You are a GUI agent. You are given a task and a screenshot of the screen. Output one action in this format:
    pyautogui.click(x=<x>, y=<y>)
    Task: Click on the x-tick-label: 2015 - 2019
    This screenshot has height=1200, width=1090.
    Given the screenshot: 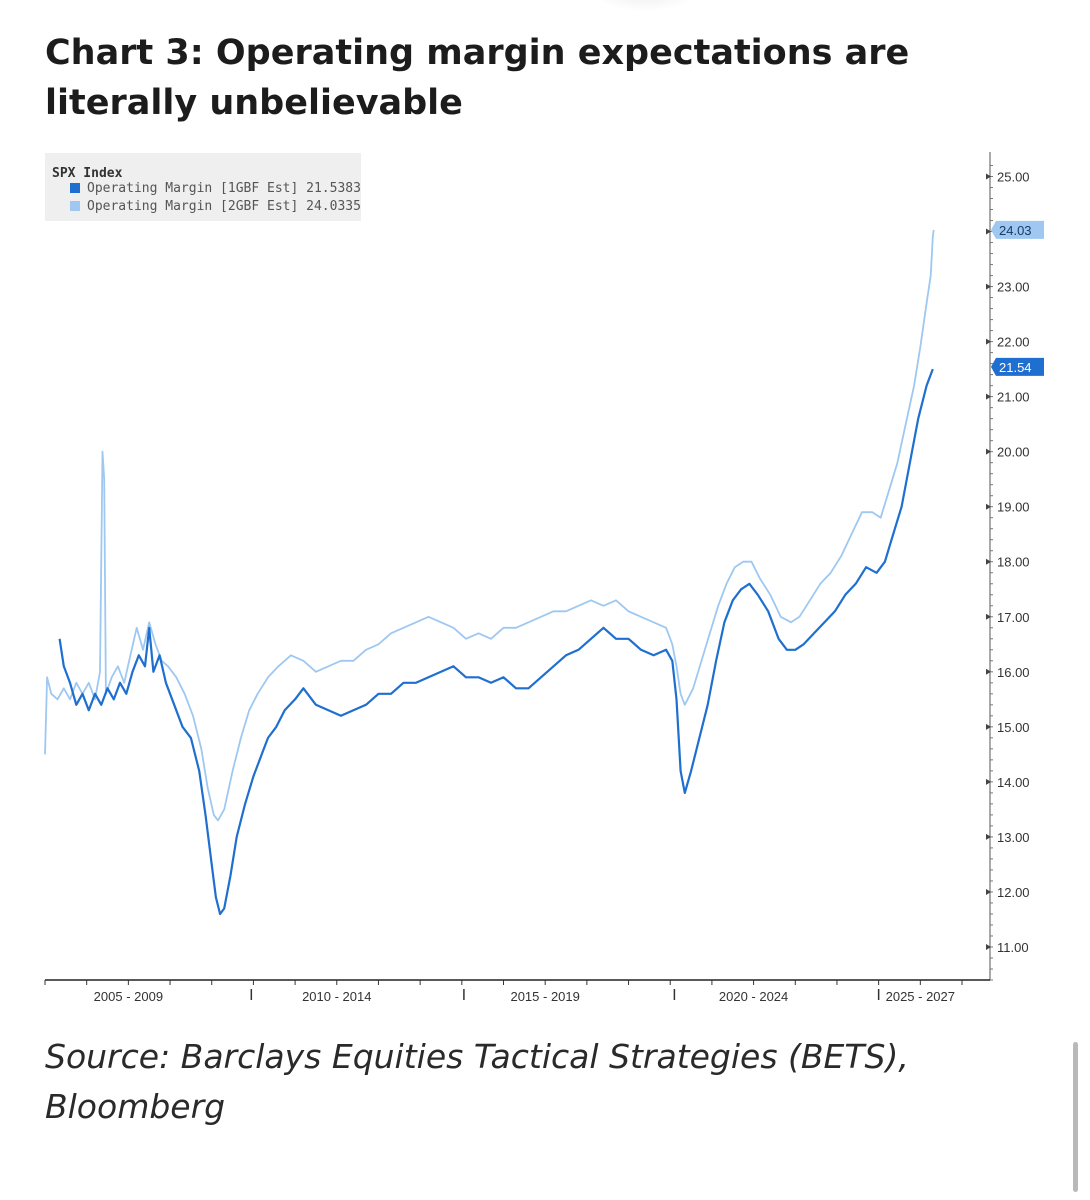 What is the action you would take?
    pyautogui.click(x=544, y=996)
    